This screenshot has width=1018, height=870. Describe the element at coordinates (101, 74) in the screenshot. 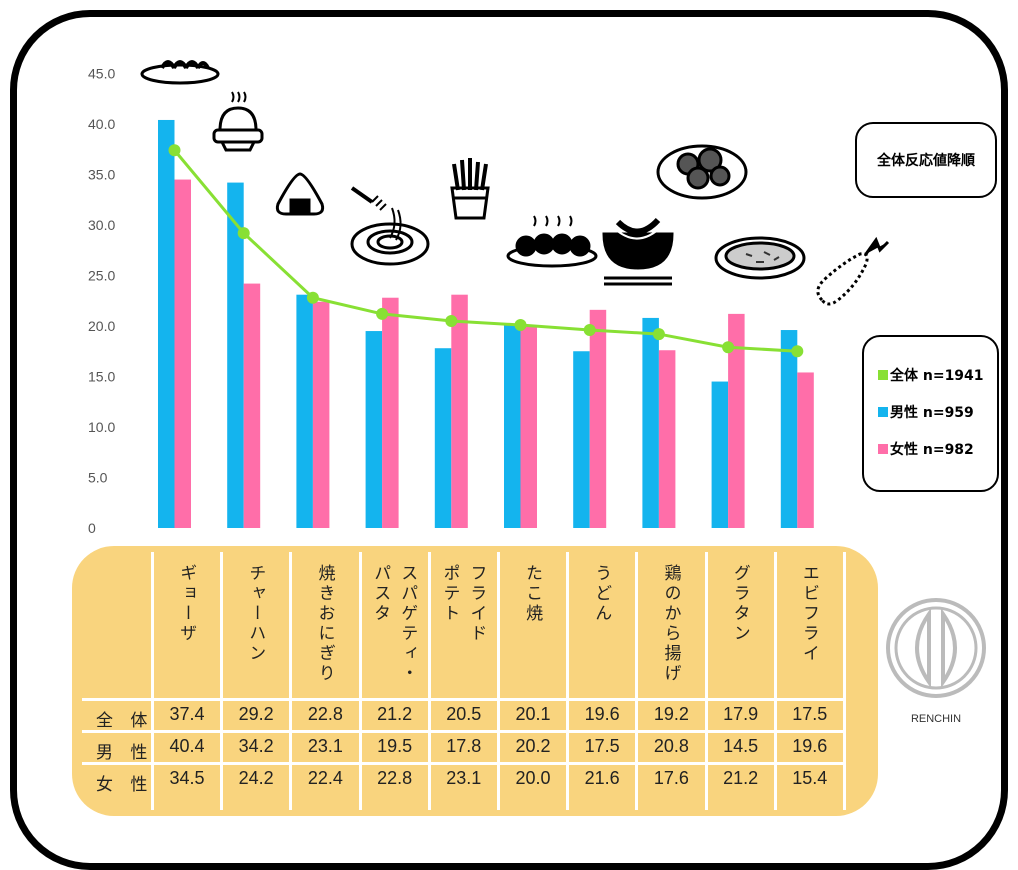

I see `y-tick-label: 45.0` at that location.